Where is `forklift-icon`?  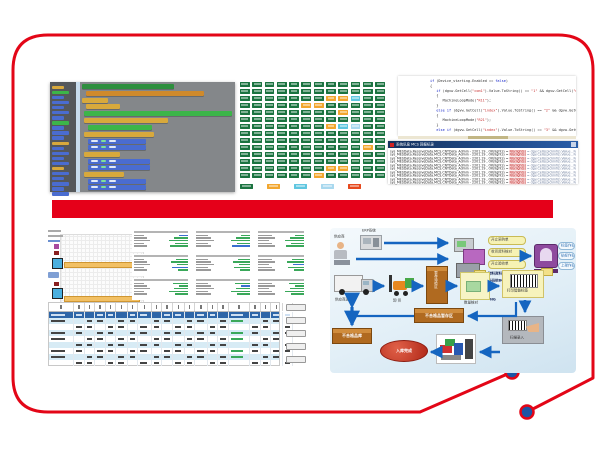
forklift-icon is located at coordinates (401, 286).